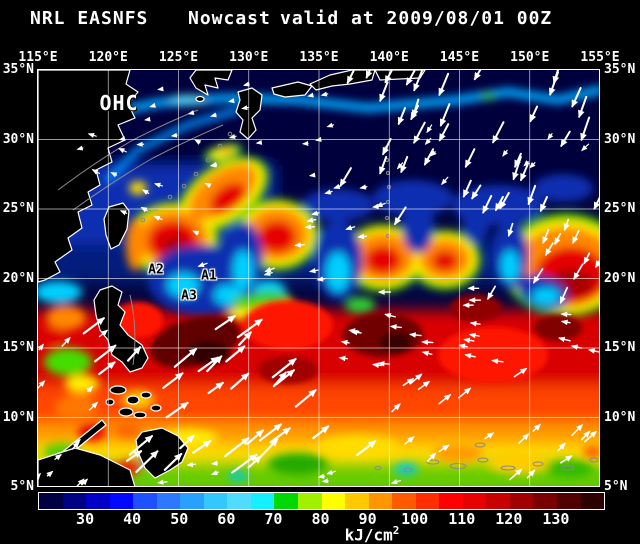  Describe the element at coordinates (416, 18) in the screenshot. I see `valid-time: valid at 2009/08/01 00Z` at that location.